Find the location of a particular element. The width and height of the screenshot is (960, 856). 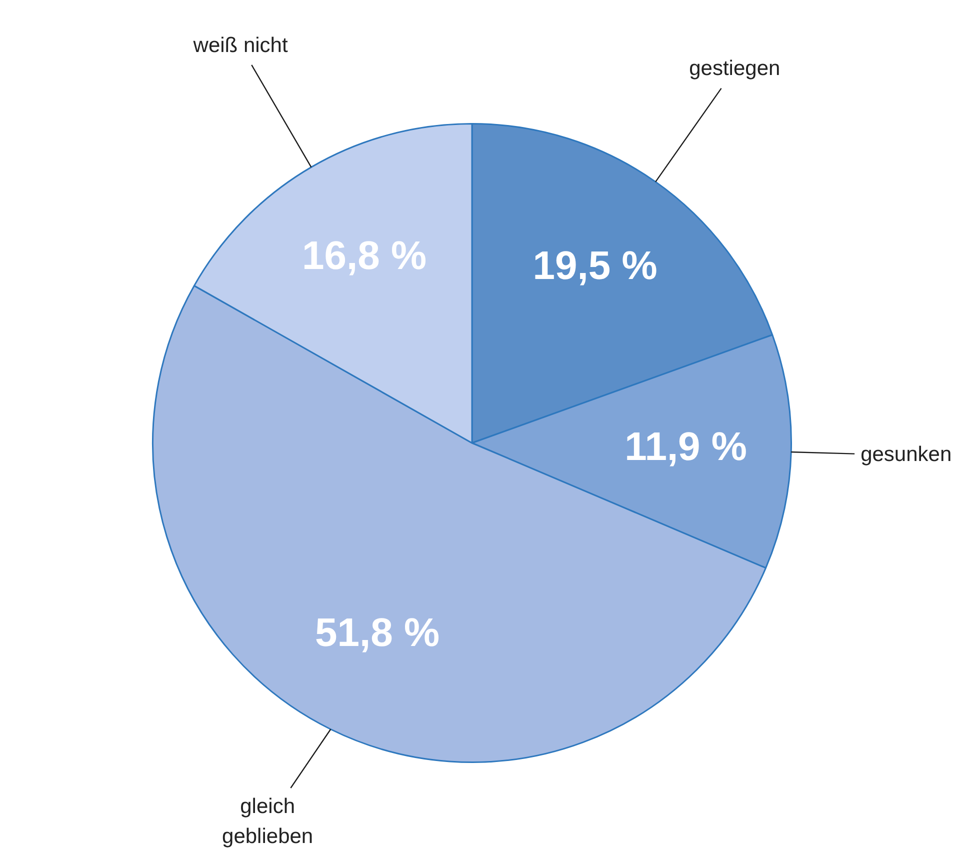

slice-label: gleich geblieben is located at coordinates (268, 821).